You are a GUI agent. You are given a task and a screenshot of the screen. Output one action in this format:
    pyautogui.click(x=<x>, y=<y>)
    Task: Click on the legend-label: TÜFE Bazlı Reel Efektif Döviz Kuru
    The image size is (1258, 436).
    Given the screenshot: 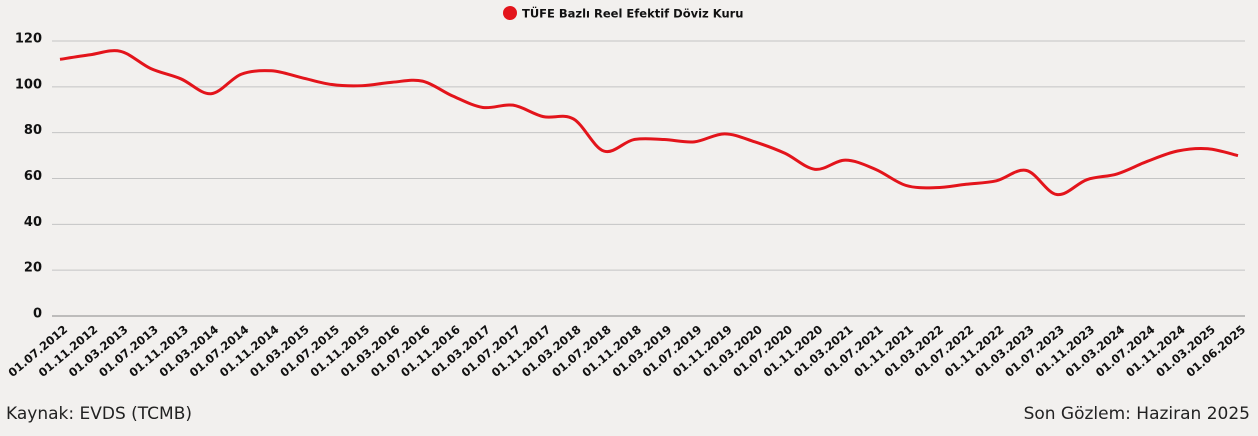 What is the action you would take?
    pyautogui.click(x=633, y=13)
    